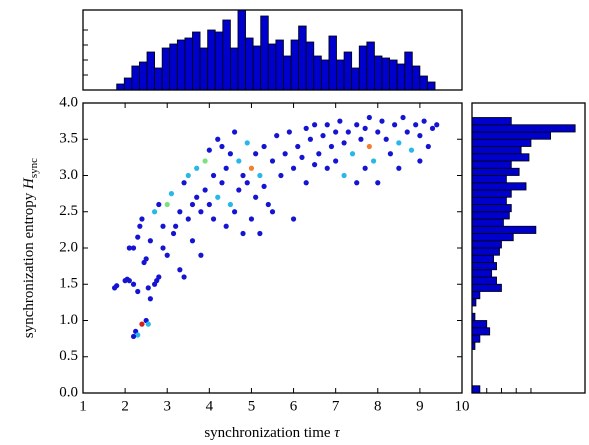 The height and width of the screenshot is (445, 589). What do you see at coordinates (462, 406) in the screenshot?
I see `x-tick-label: 10` at bounding box center [462, 406].